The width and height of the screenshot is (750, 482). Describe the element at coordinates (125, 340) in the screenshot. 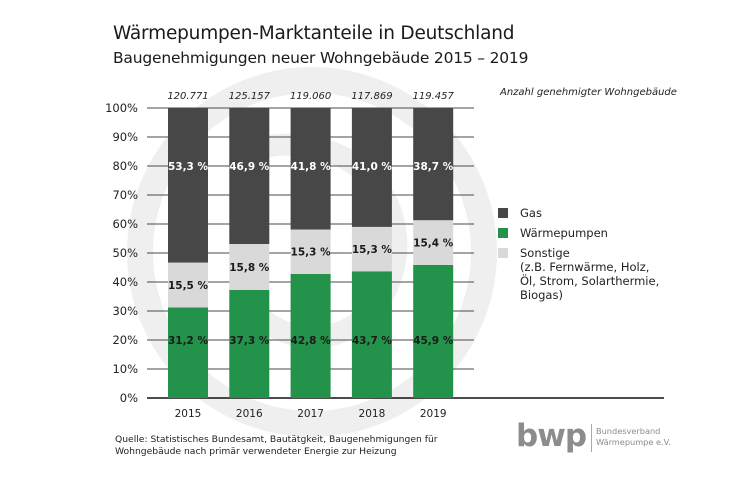

I see `y-tick-label: 20%` at that location.